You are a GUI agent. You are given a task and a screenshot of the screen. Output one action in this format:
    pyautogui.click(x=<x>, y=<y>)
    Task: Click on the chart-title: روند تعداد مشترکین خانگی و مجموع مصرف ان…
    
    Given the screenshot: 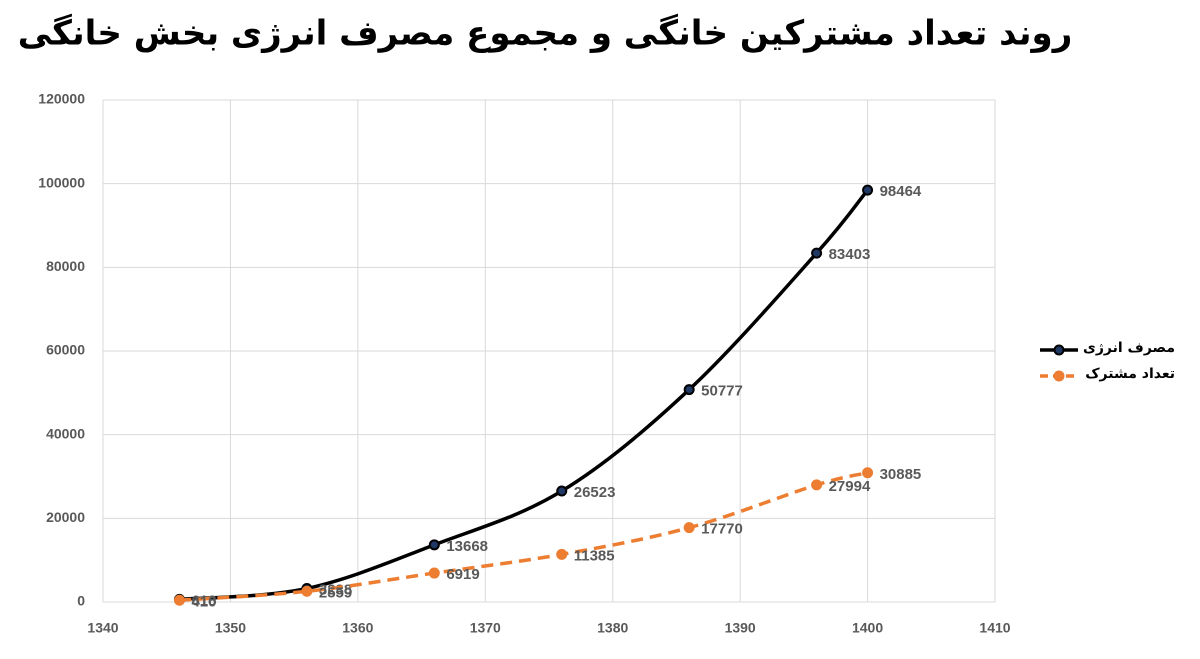 What is the action you would take?
    pyautogui.click(x=545, y=34)
    